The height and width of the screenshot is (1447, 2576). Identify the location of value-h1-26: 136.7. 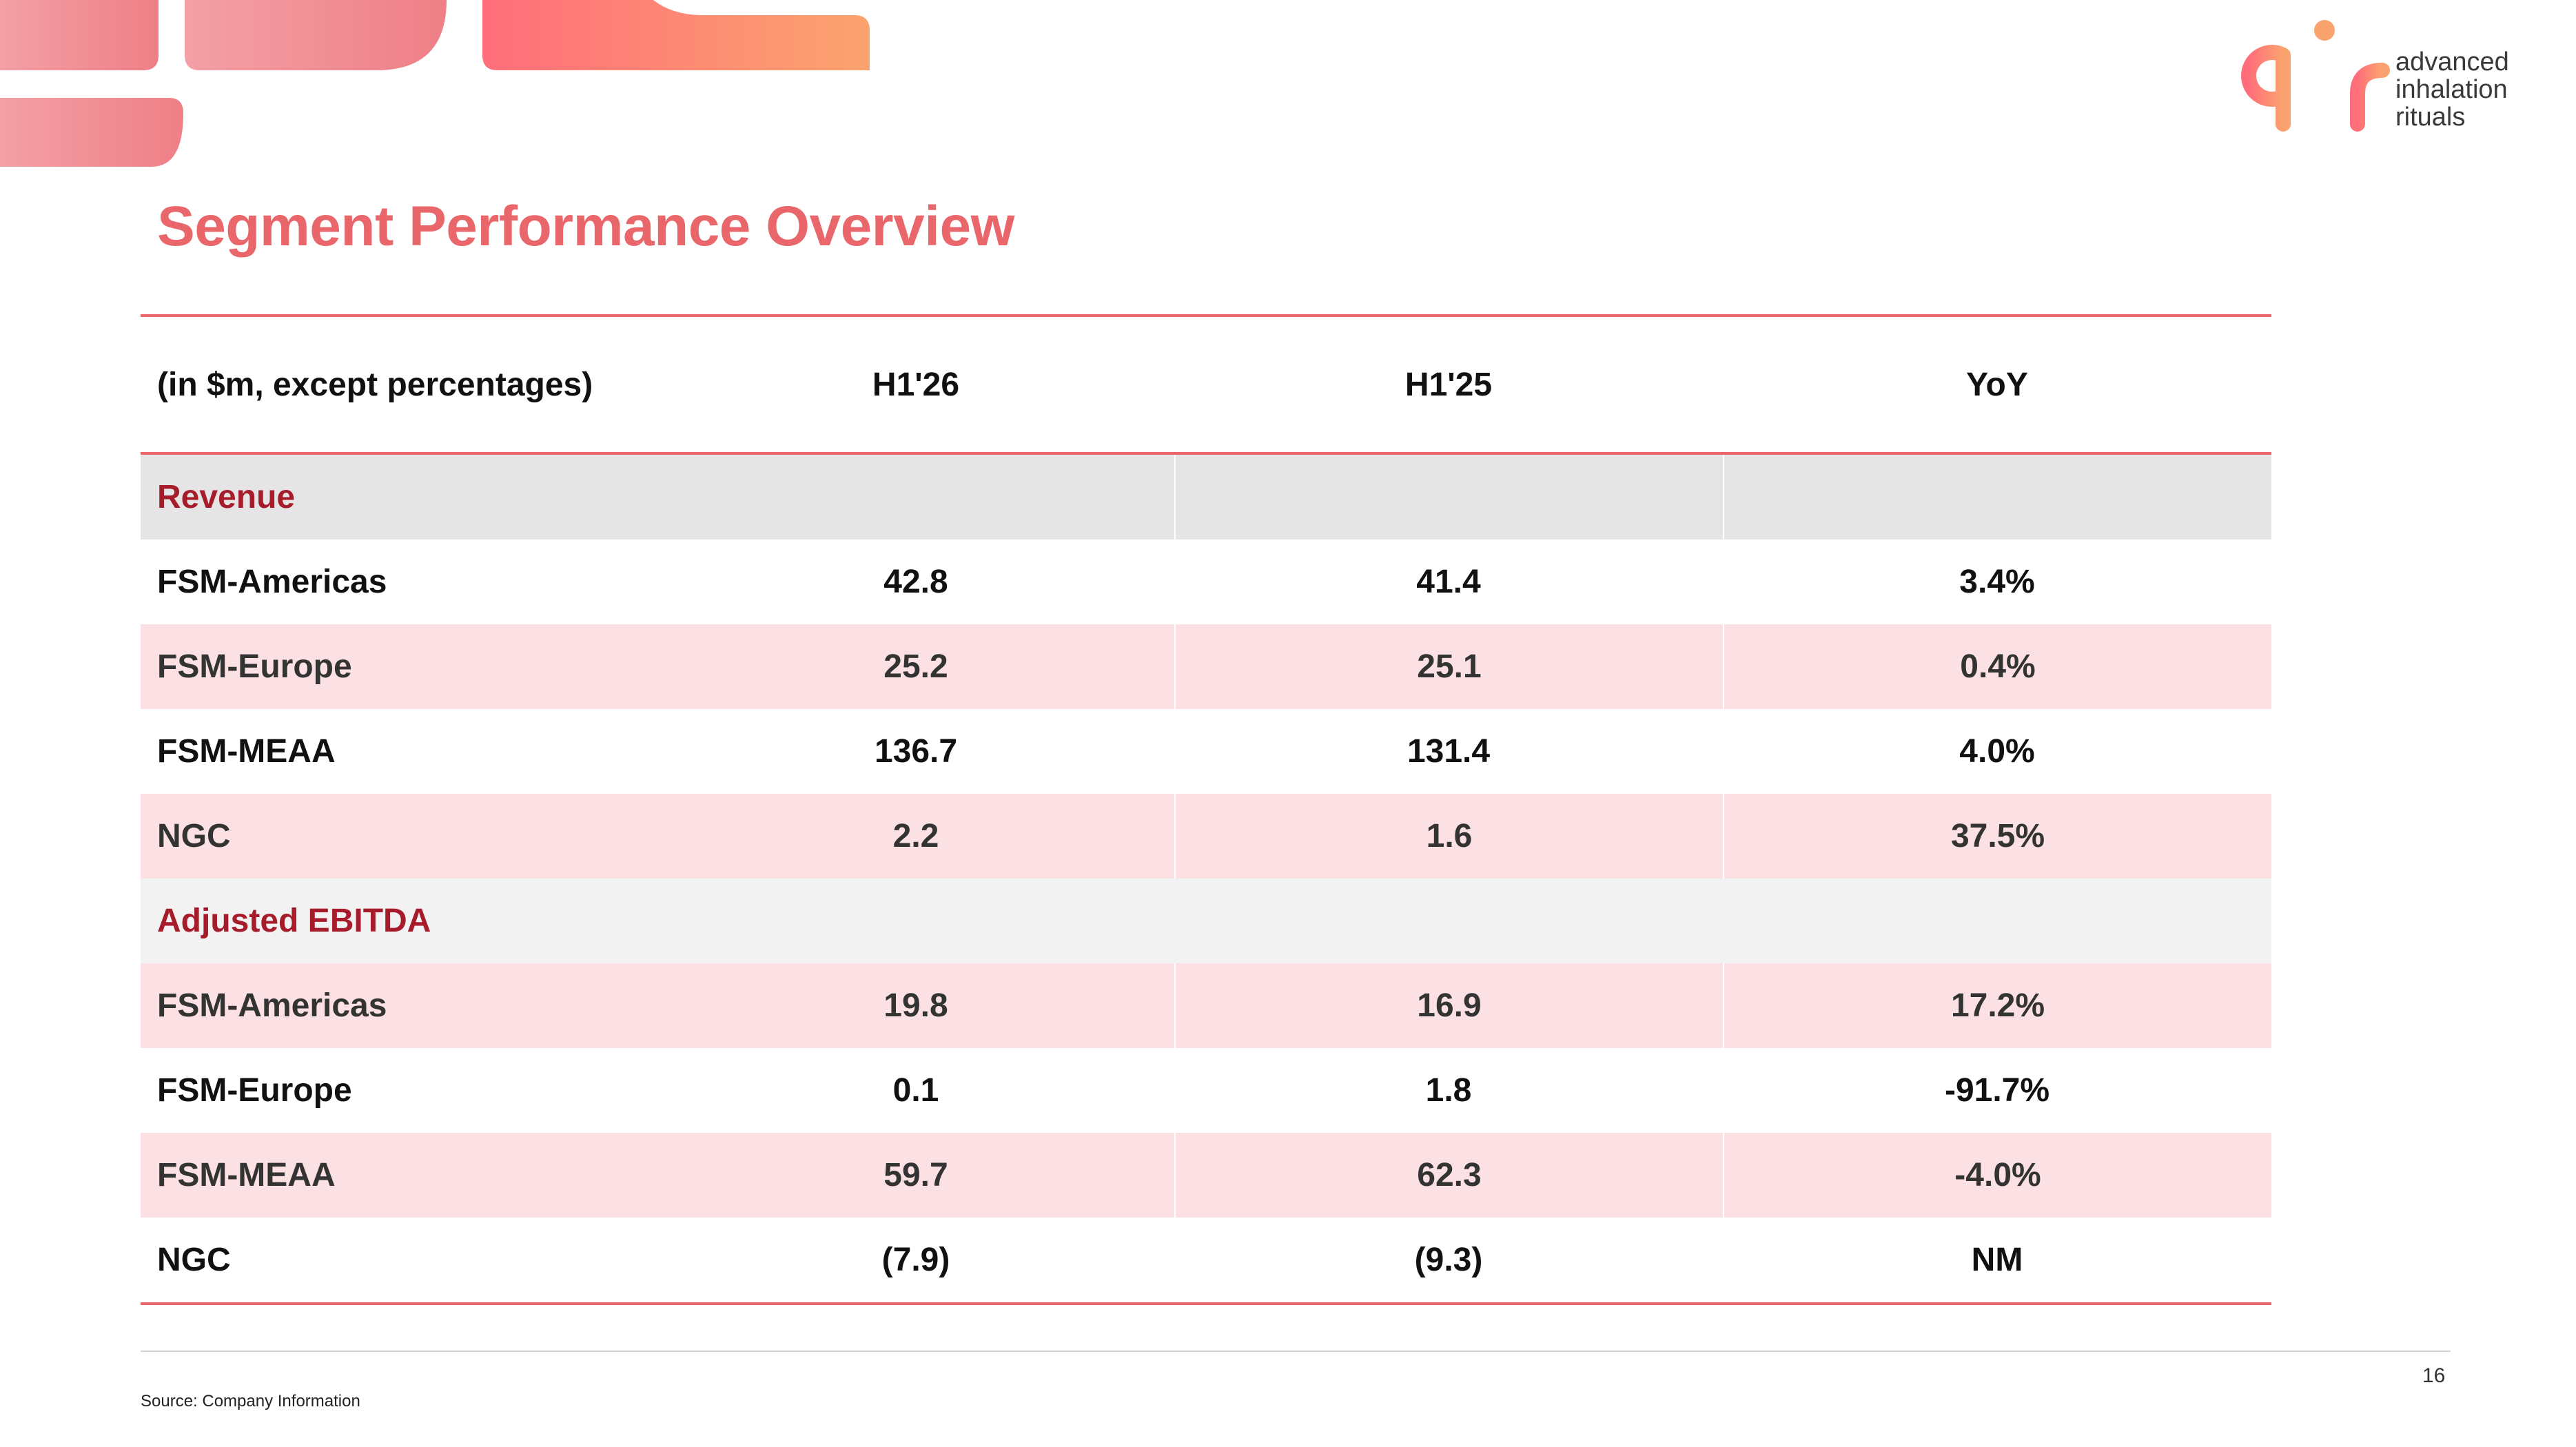
(916, 751).